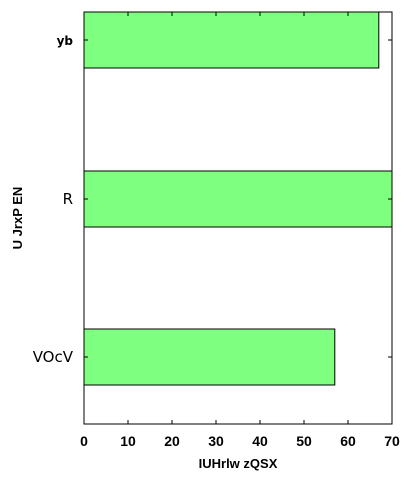  I want to click on y-tick-label-2: VOcV, so click(53, 357).